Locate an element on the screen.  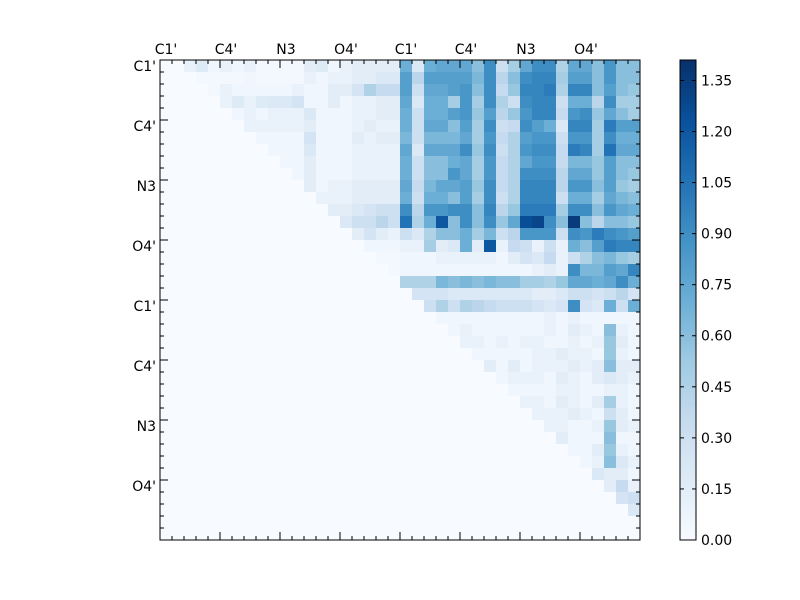
colorbar-tick-label: 0.75 is located at coordinates (716, 286).